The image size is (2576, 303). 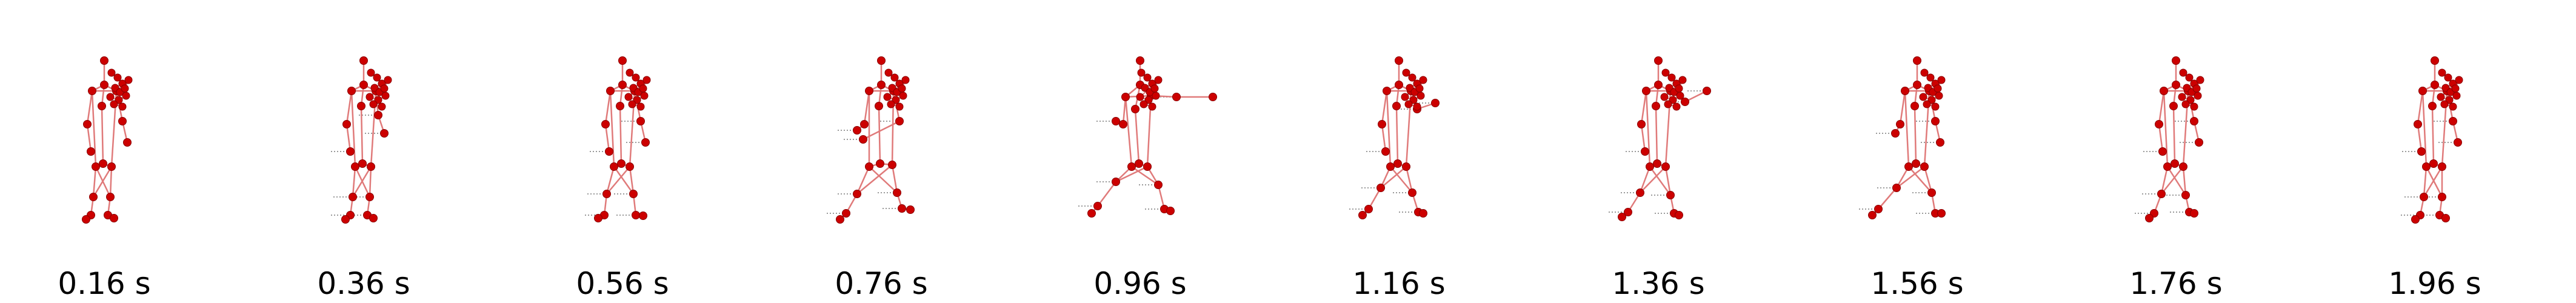 I want to click on pose-frame: 1.96 s, so click(x=2434, y=178).